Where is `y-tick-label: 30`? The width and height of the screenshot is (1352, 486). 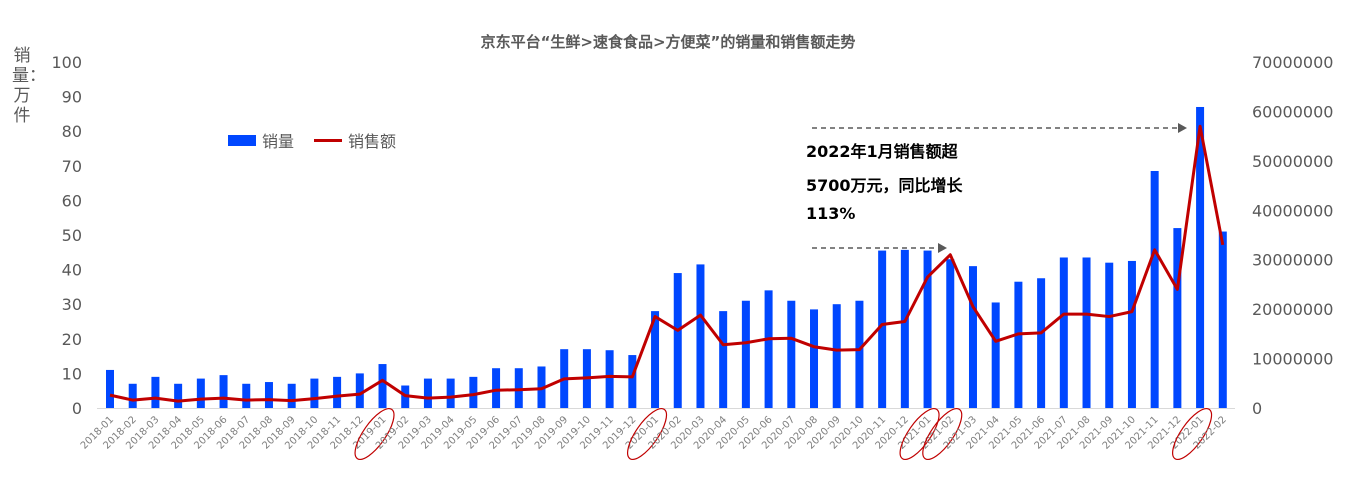
y-tick-label: 30 is located at coordinates (72, 304).